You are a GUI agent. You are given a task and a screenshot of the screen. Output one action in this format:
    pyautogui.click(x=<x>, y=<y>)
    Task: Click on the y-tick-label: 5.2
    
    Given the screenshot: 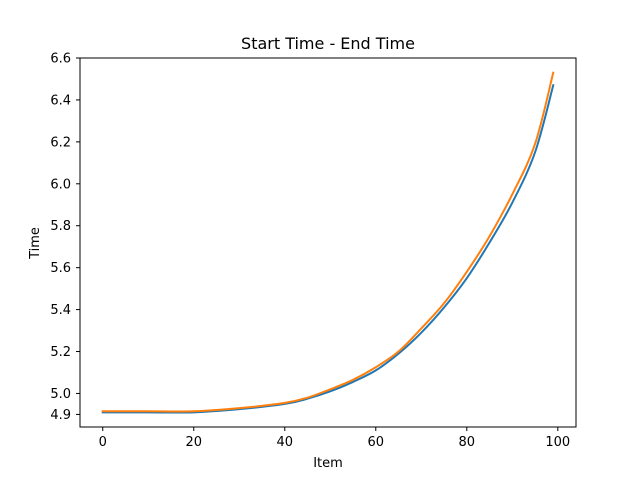 What is the action you would take?
    pyautogui.click(x=60, y=352)
    